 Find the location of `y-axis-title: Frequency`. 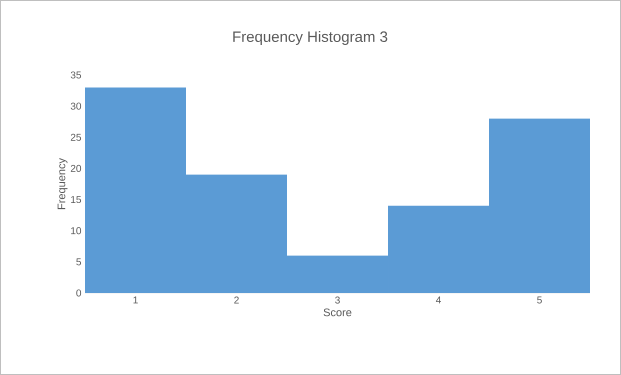

y-axis-title: Frequency is located at coordinates (63, 184).